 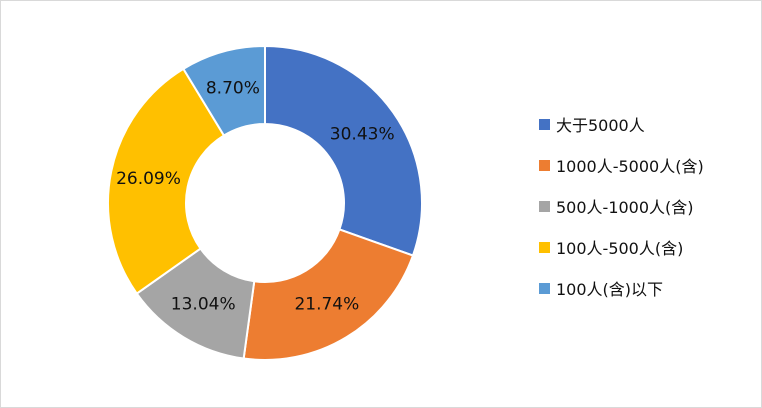 What do you see at coordinates (326, 305) in the screenshot?
I see `slice-label-2: 21.74%` at bounding box center [326, 305].